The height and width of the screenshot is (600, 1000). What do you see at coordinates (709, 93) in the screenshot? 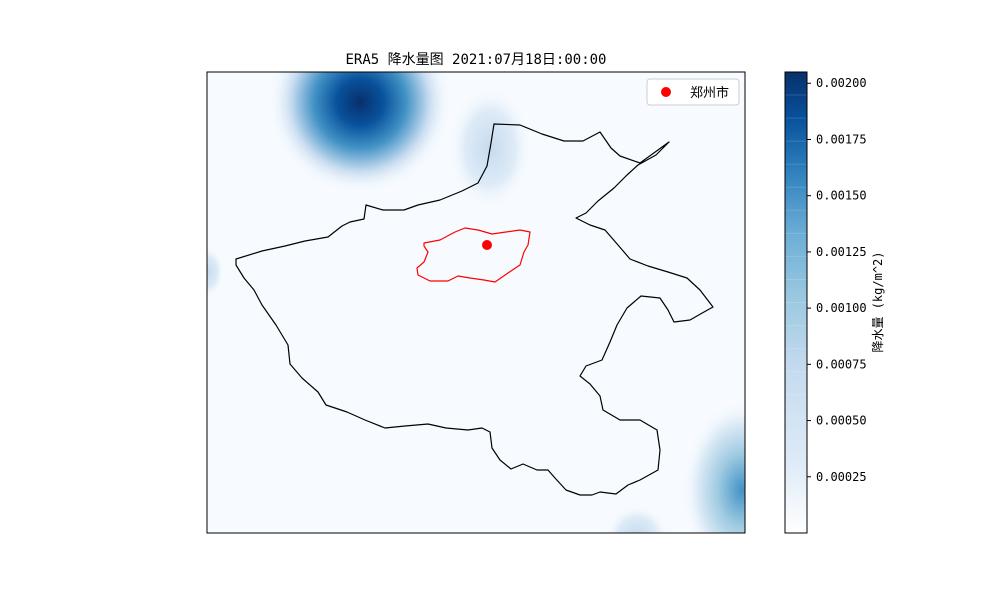
I see `legend-label-zhengzhou: 郑州市` at bounding box center [709, 93].